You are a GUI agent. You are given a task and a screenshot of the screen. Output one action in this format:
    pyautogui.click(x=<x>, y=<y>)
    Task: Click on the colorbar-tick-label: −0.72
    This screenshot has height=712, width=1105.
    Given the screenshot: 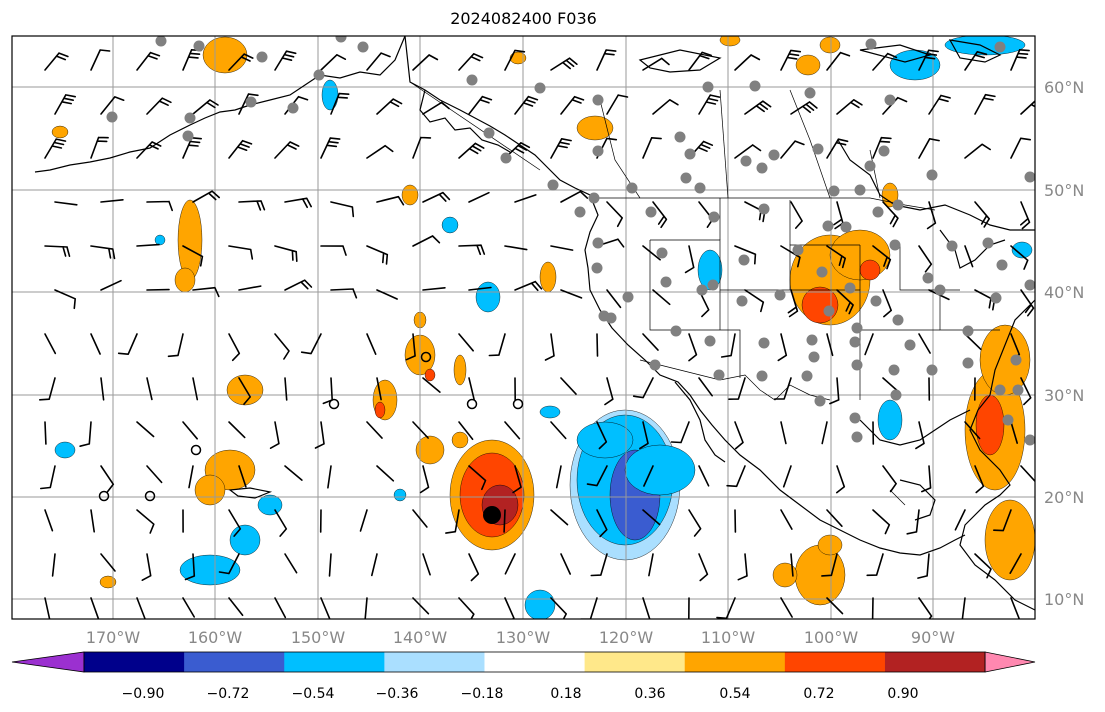 What is the action you would take?
    pyautogui.click(x=228, y=694)
    